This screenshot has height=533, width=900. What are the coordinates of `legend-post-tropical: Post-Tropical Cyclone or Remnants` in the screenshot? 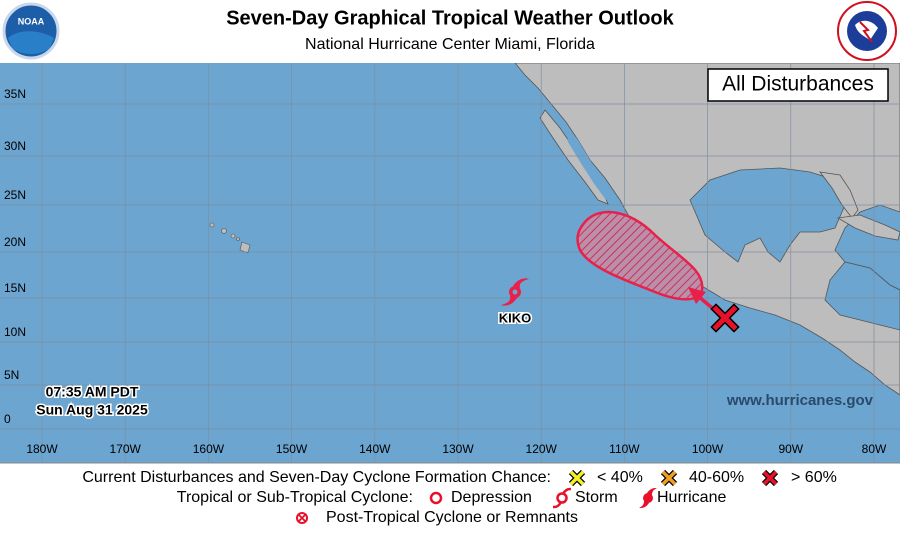 It's located at (452, 517).